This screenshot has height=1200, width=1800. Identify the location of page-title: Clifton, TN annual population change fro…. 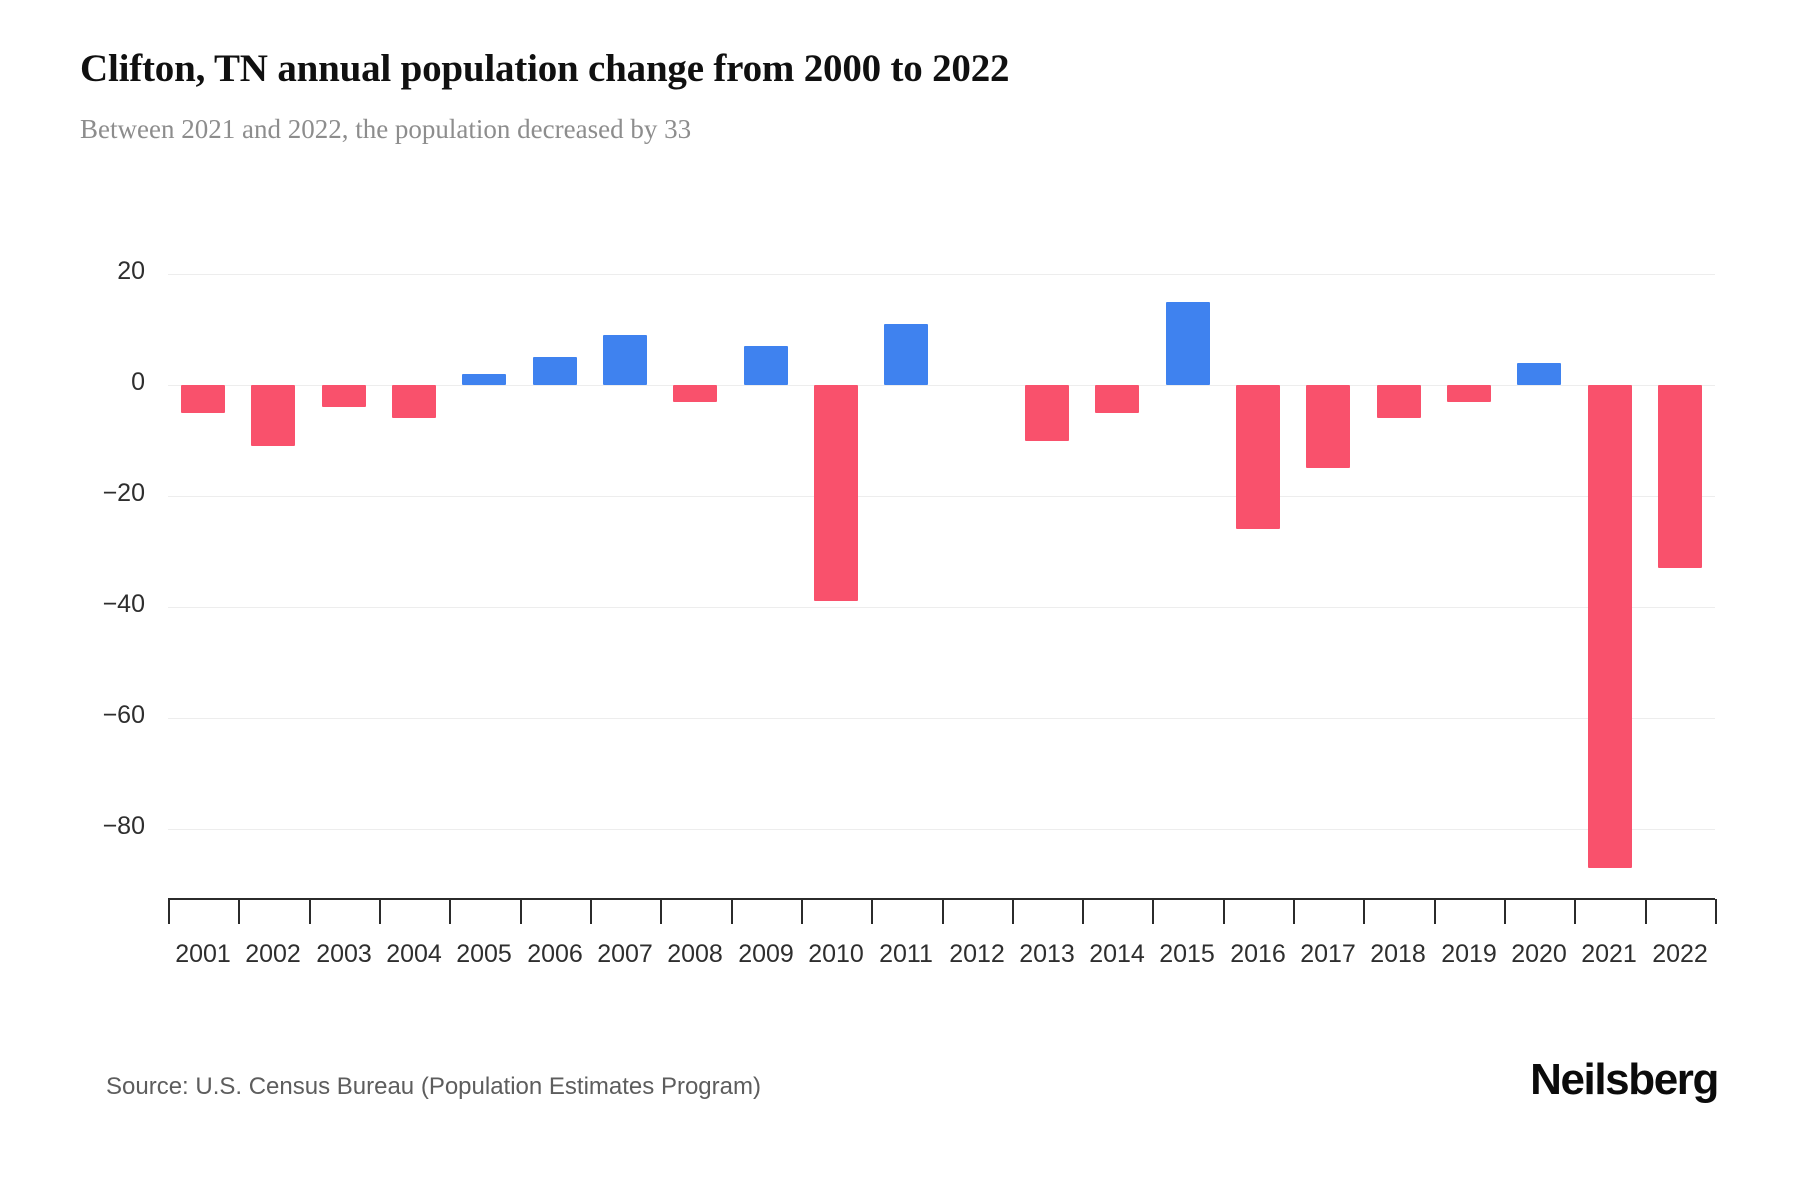
(545, 68).